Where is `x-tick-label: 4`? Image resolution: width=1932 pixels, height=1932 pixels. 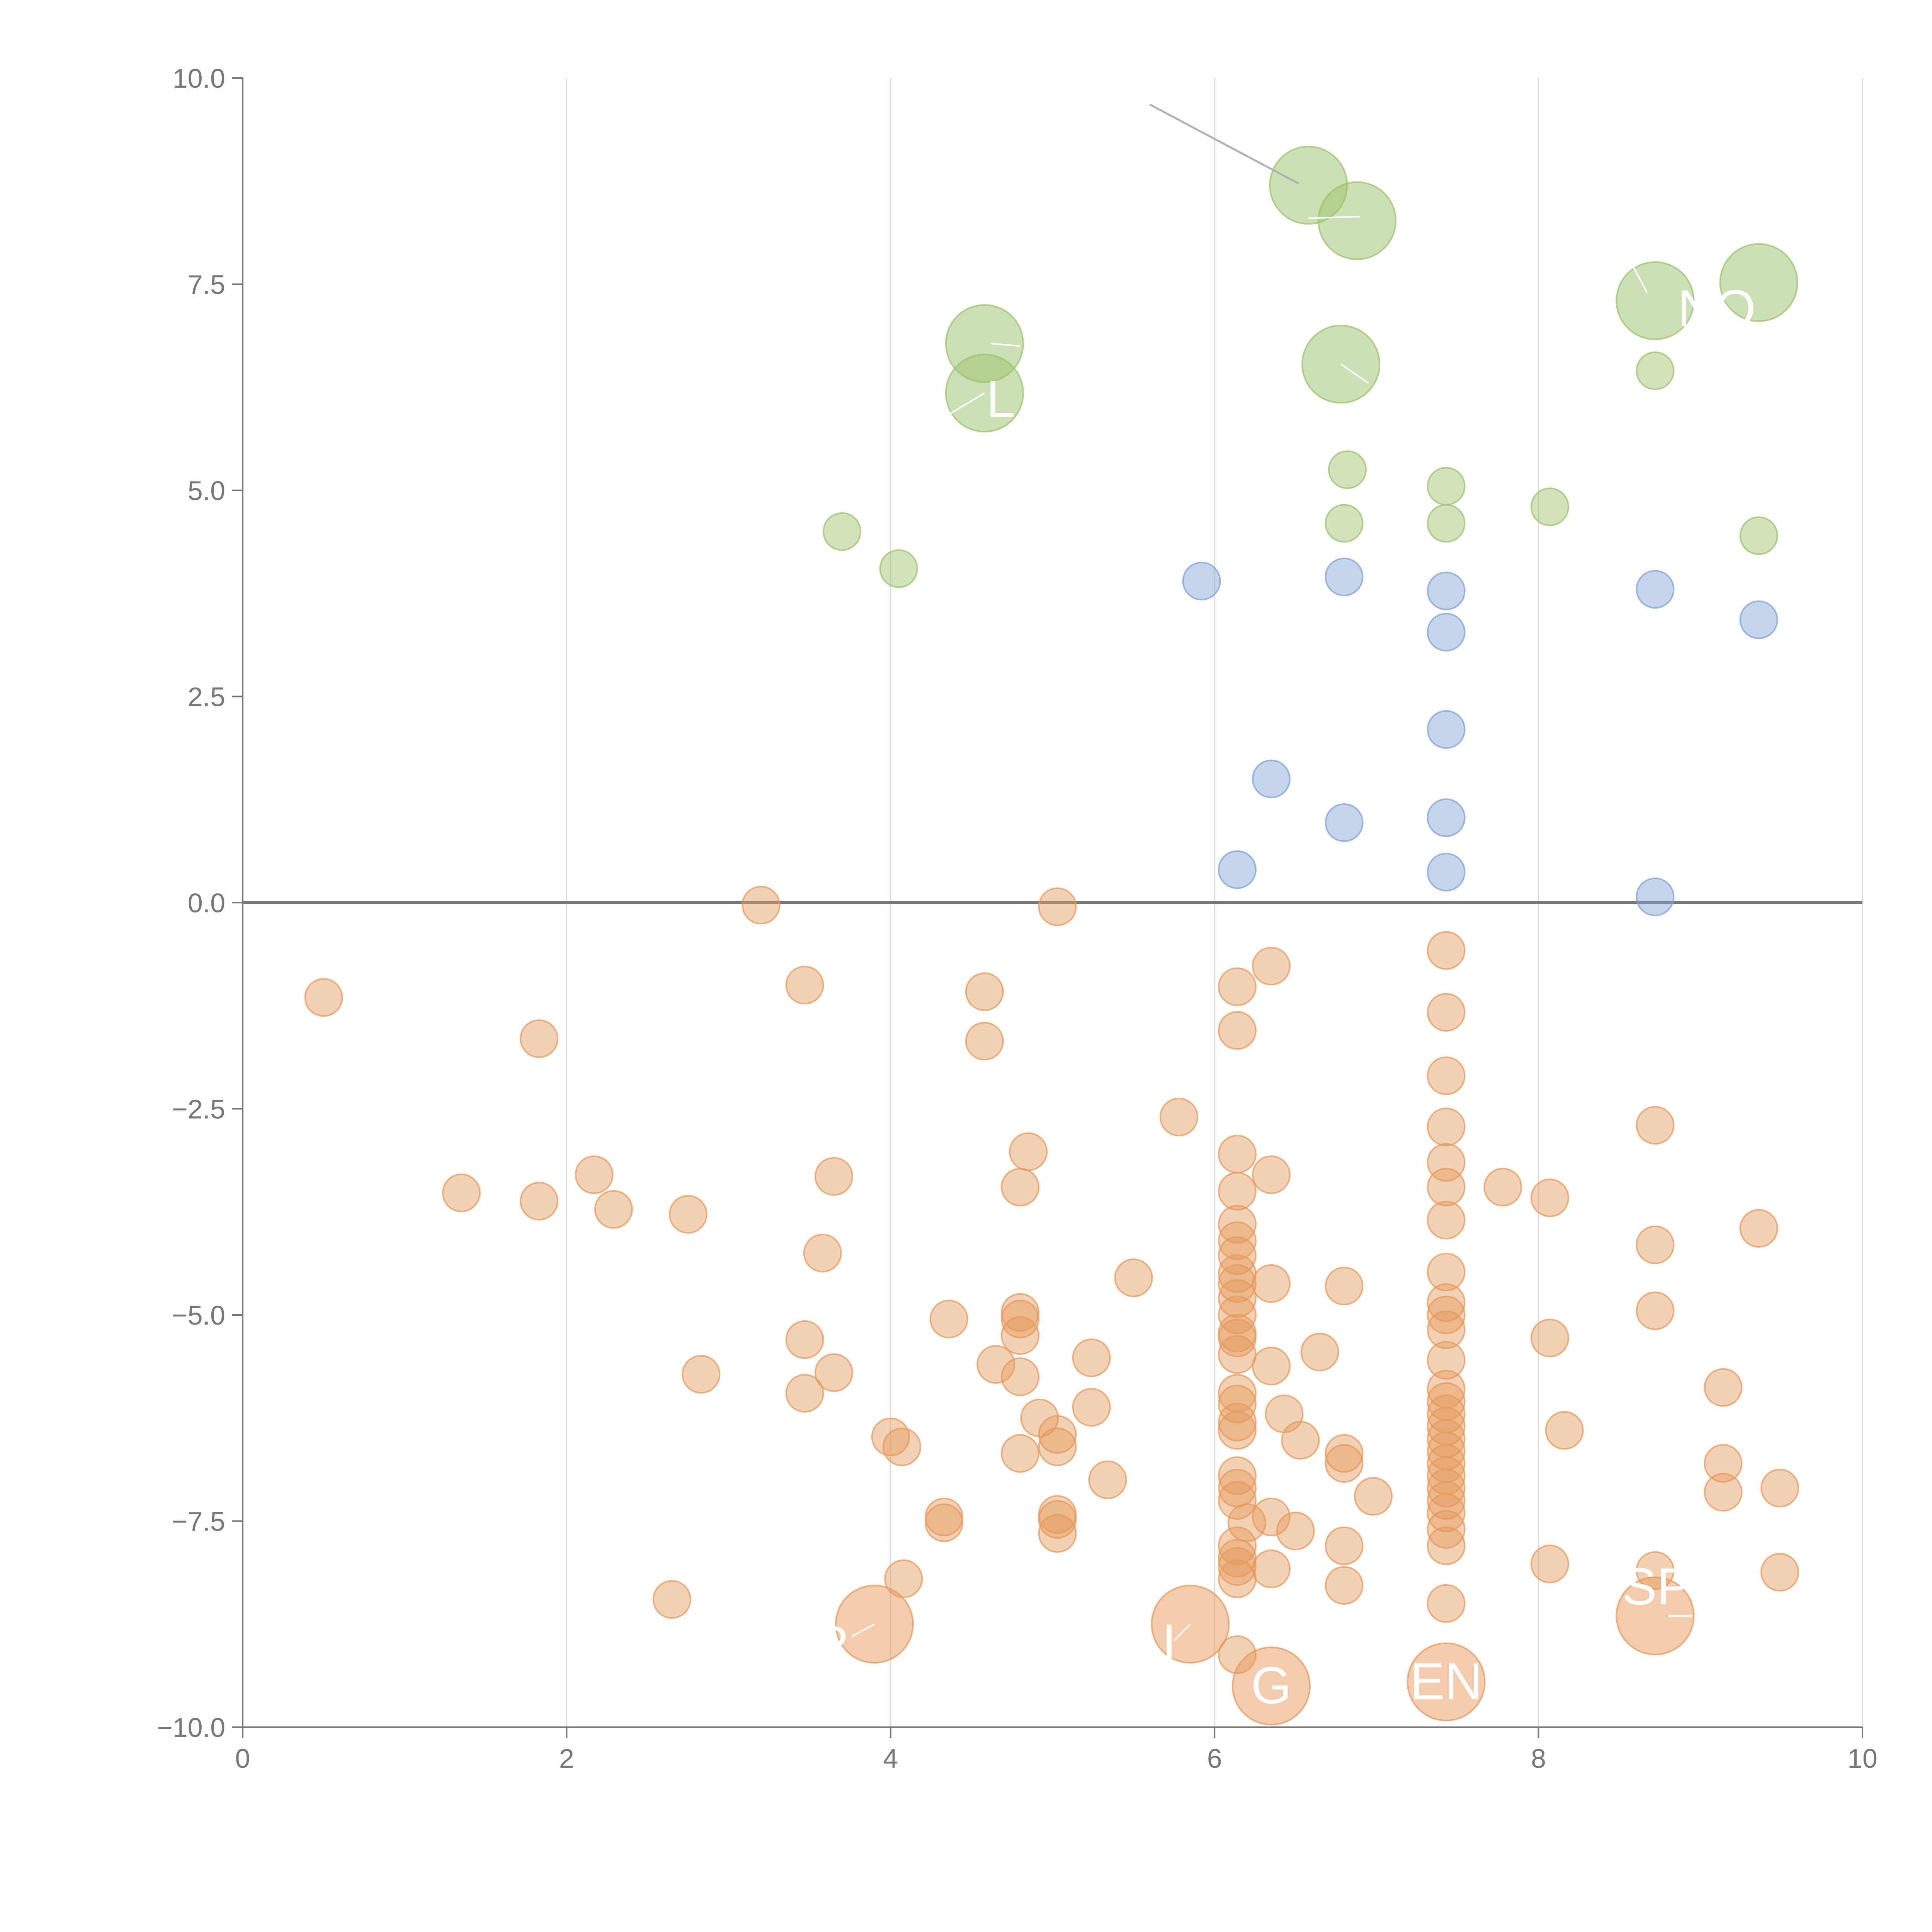 x-tick-label: 4 is located at coordinates (891, 1758).